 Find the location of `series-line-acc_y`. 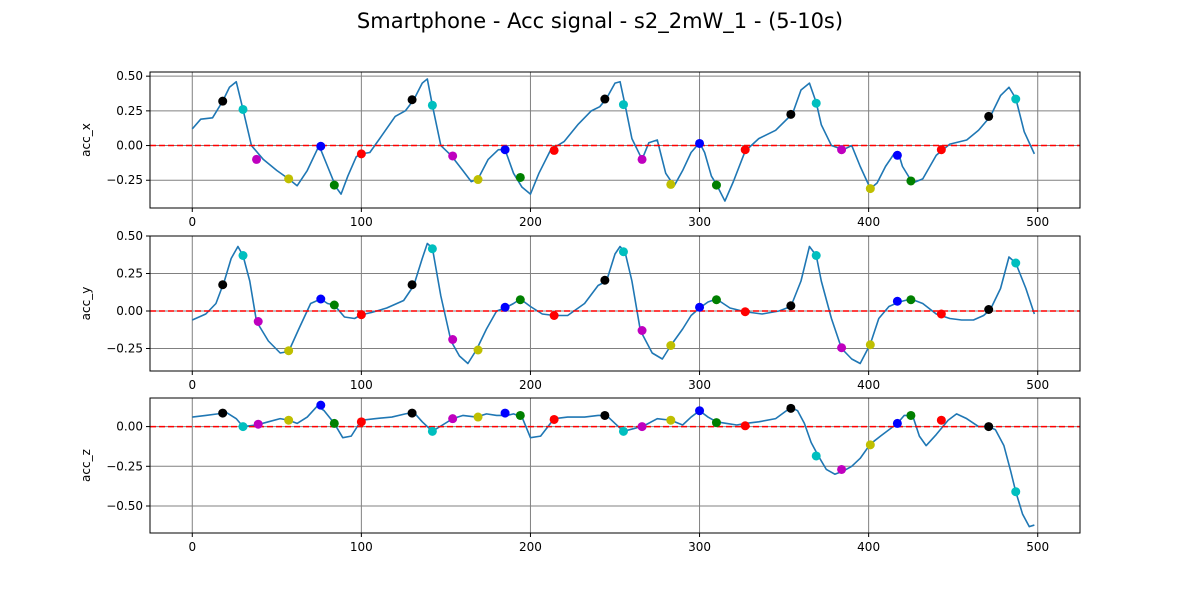

series-line-acc_y is located at coordinates (613, 303).